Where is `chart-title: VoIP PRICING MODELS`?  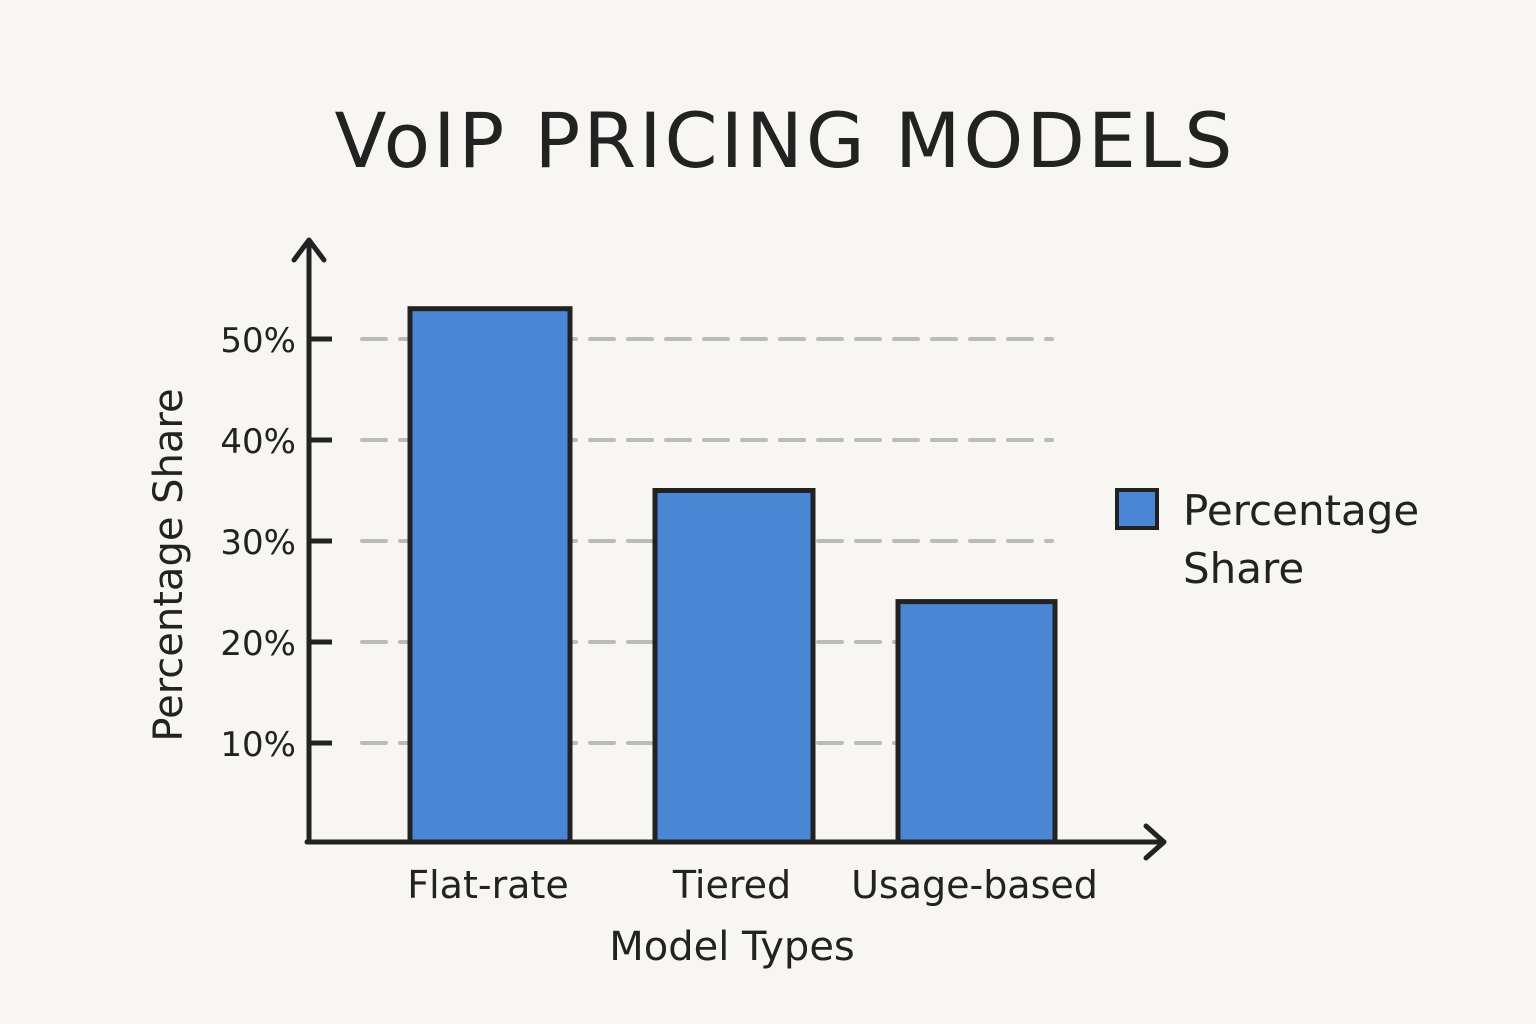
chart-title: VoIP PRICING MODELS is located at coordinates (785, 140).